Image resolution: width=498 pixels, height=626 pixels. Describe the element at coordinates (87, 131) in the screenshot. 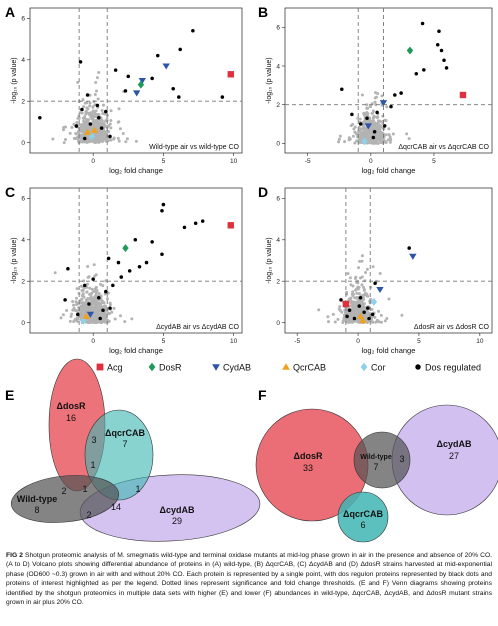

I see `data-point-qcrcab` at that location.